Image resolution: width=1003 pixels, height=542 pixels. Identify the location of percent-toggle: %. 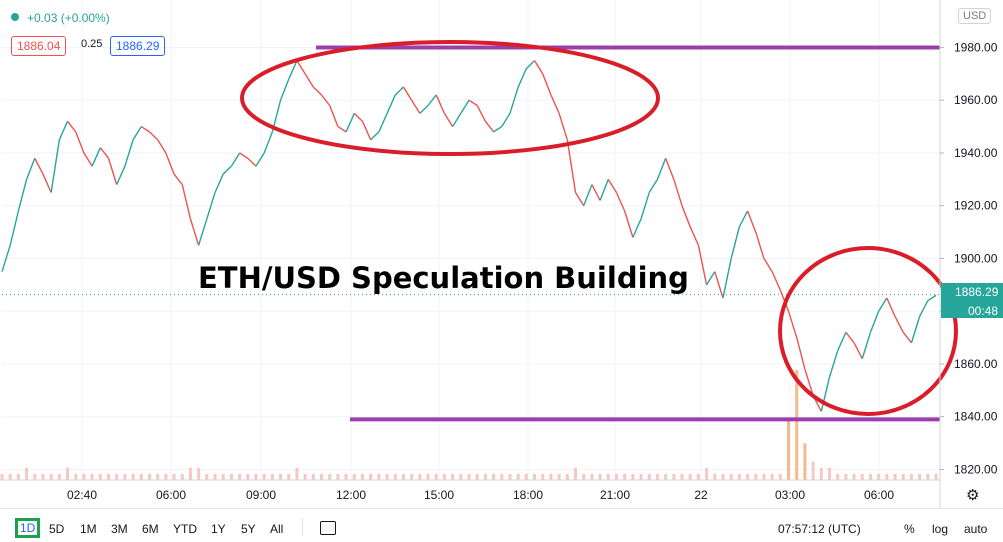
(909, 529).